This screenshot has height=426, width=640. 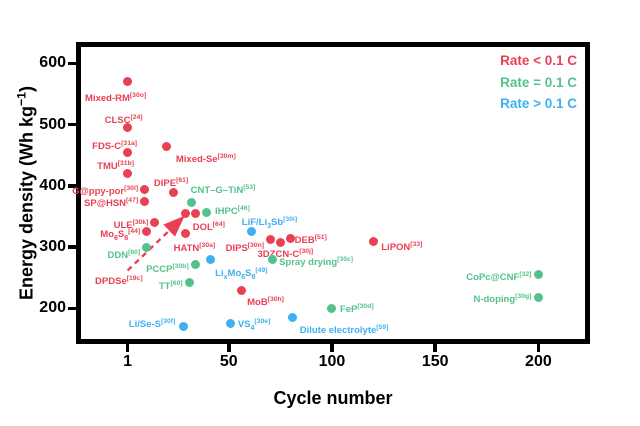 What do you see at coordinates (111, 203) in the screenshot?
I see `point-label-SP@HSN: SP@HSN[47]` at bounding box center [111, 203].